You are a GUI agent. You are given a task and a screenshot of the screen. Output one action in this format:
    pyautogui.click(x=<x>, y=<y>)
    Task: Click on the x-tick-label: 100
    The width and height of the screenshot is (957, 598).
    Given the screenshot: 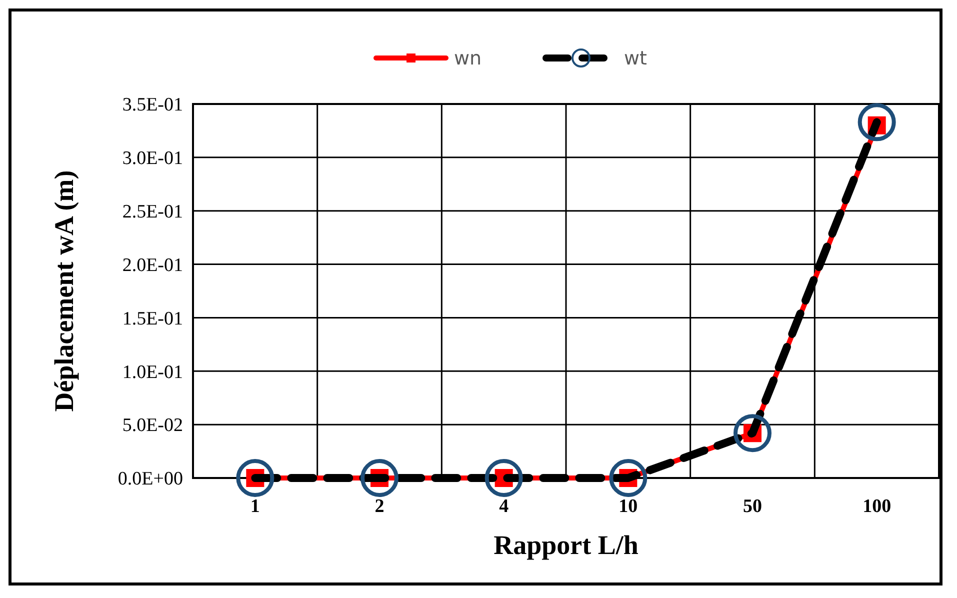 What is the action you would take?
    pyautogui.click(x=877, y=506)
    